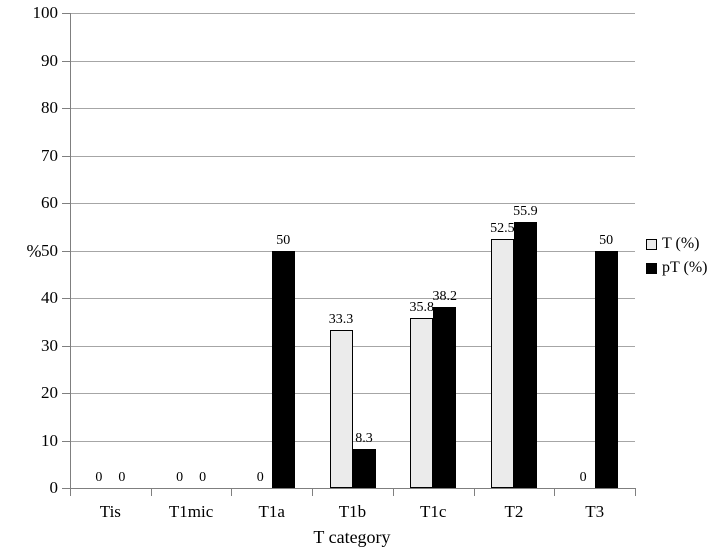  What do you see at coordinates (45, 12) in the screenshot?
I see `y-tick-label: 100` at bounding box center [45, 12].